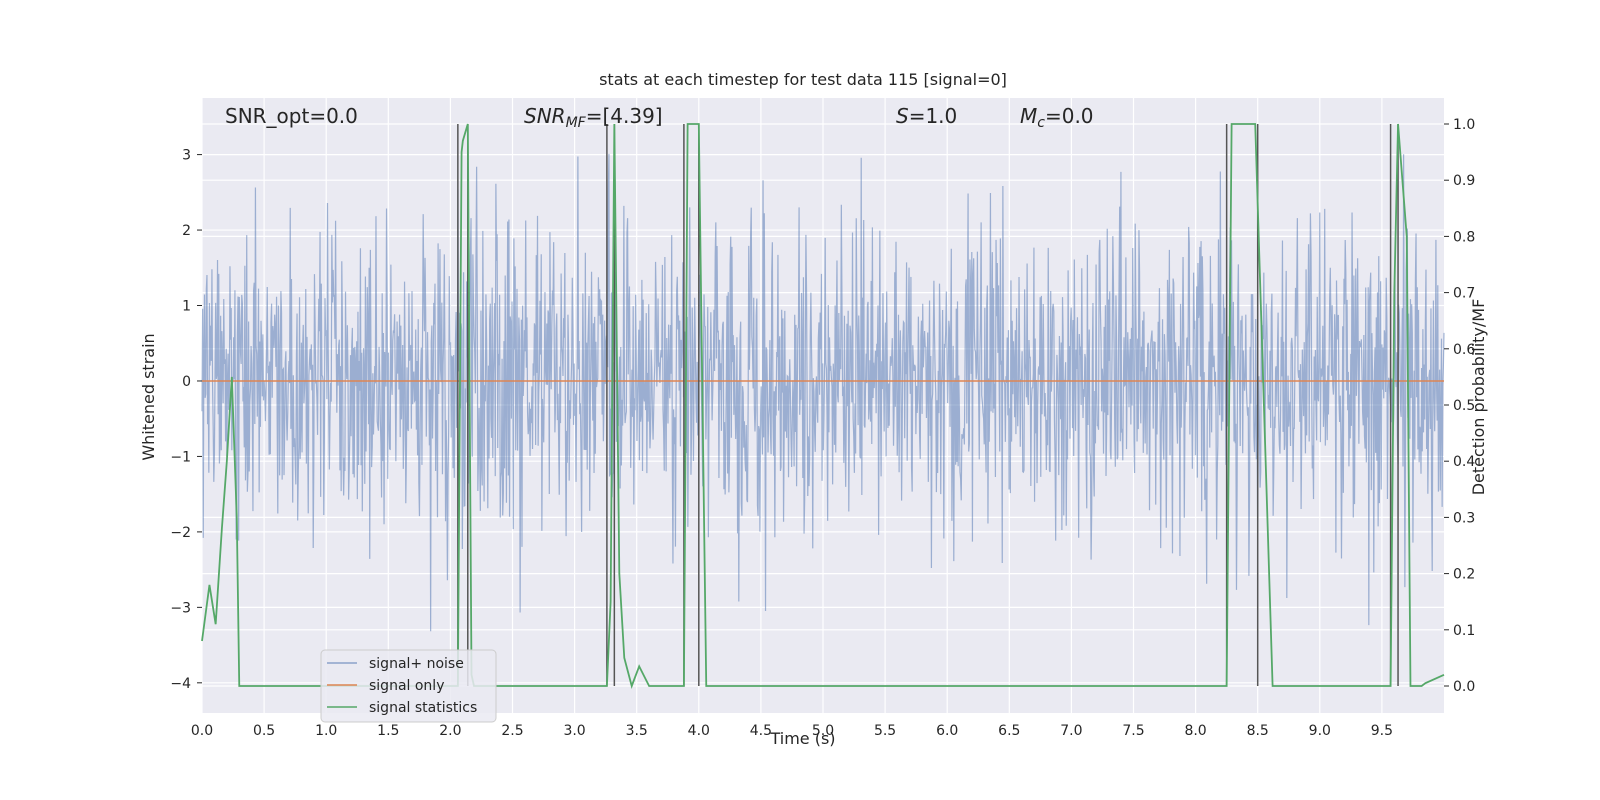 This screenshot has width=1600, height=800. Describe the element at coordinates (545, 116) in the screenshot. I see `snr-mf-base: SNR` at that location.